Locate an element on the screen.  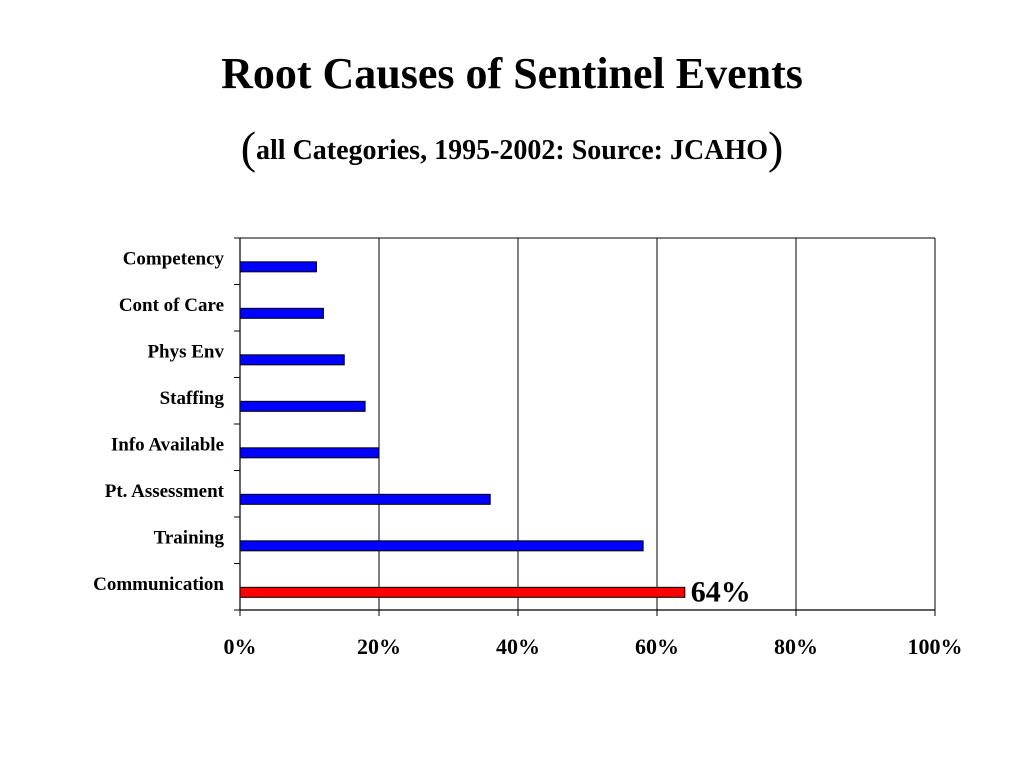
y-category-label: Communication is located at coordinates (158, 584).